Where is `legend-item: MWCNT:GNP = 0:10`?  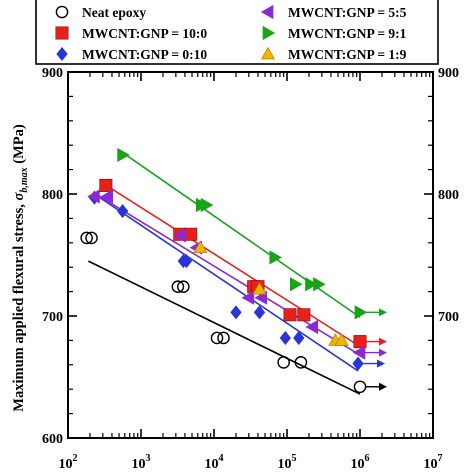
legend-item: MWCNT:GNP = 0:10 is located at coordinates (131, 54).